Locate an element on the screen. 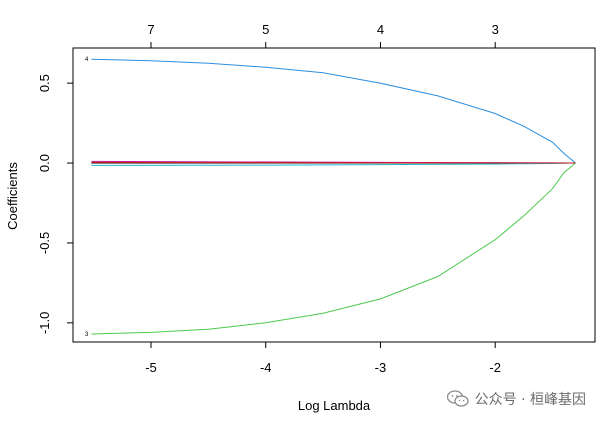  y-tick-label: 0.5 is located at coordinates (44, 83).